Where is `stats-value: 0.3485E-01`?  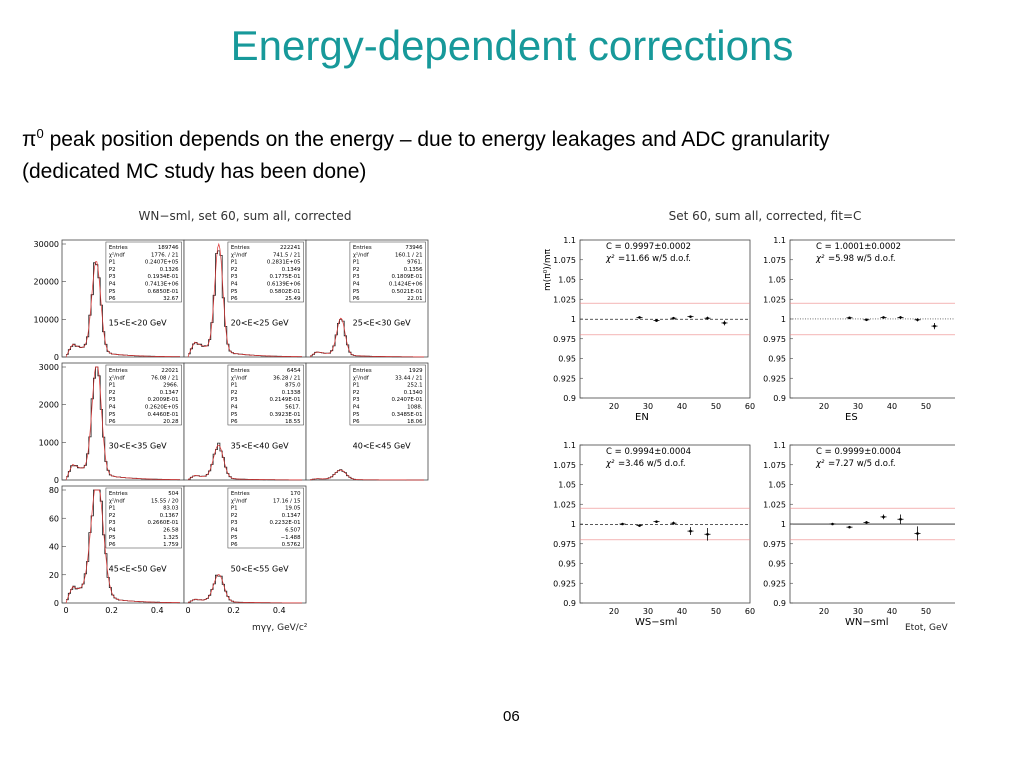 stats-value: 0.3485E-01 is located at coordinates (406, 415).